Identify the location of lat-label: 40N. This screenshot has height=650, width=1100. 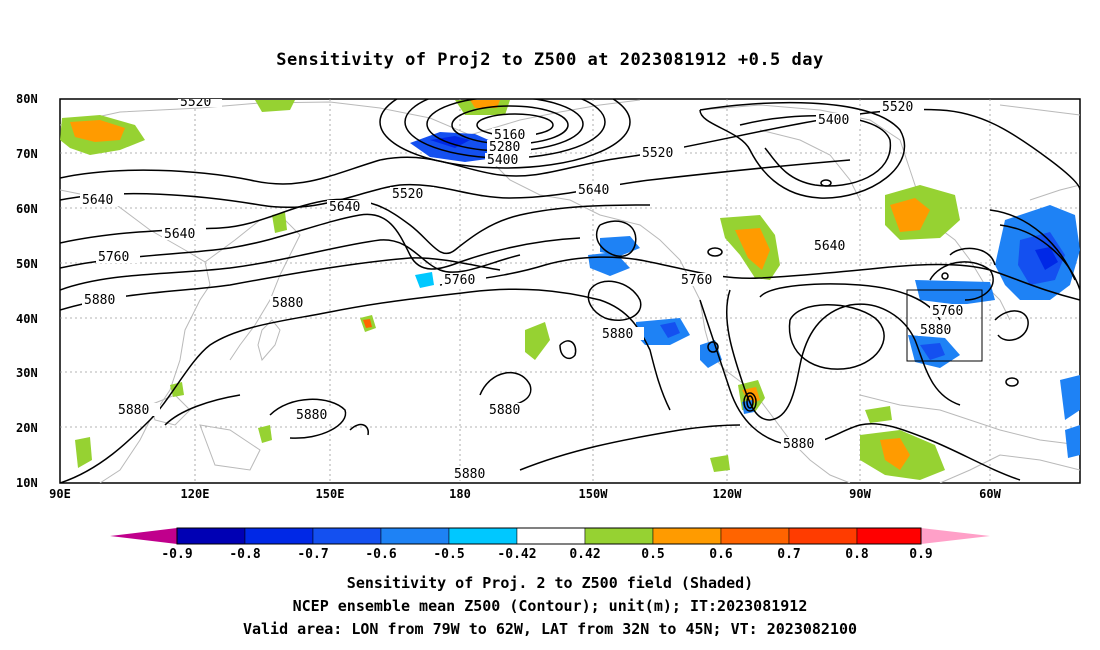
(27, 319).